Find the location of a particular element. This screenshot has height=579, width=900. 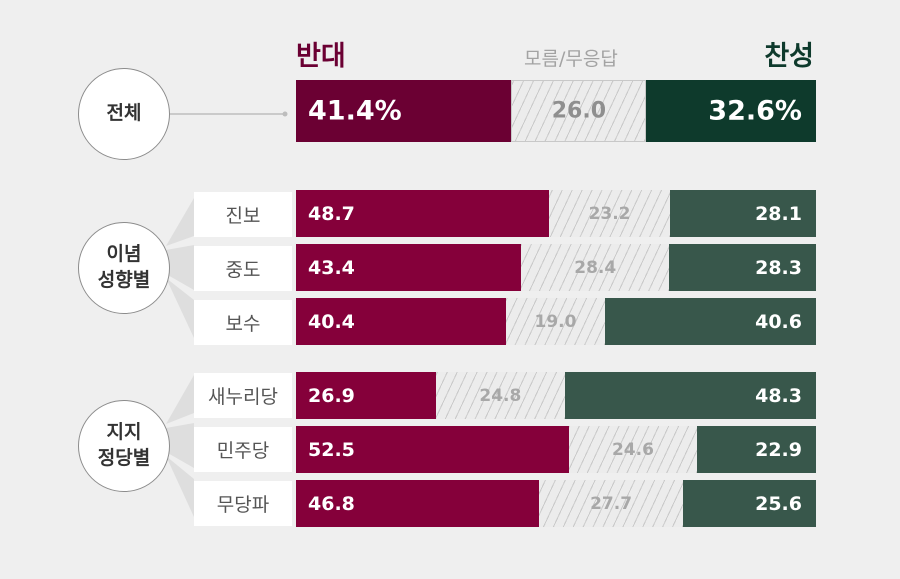

support-value: 22.9 is located at coordinates (778, 449).